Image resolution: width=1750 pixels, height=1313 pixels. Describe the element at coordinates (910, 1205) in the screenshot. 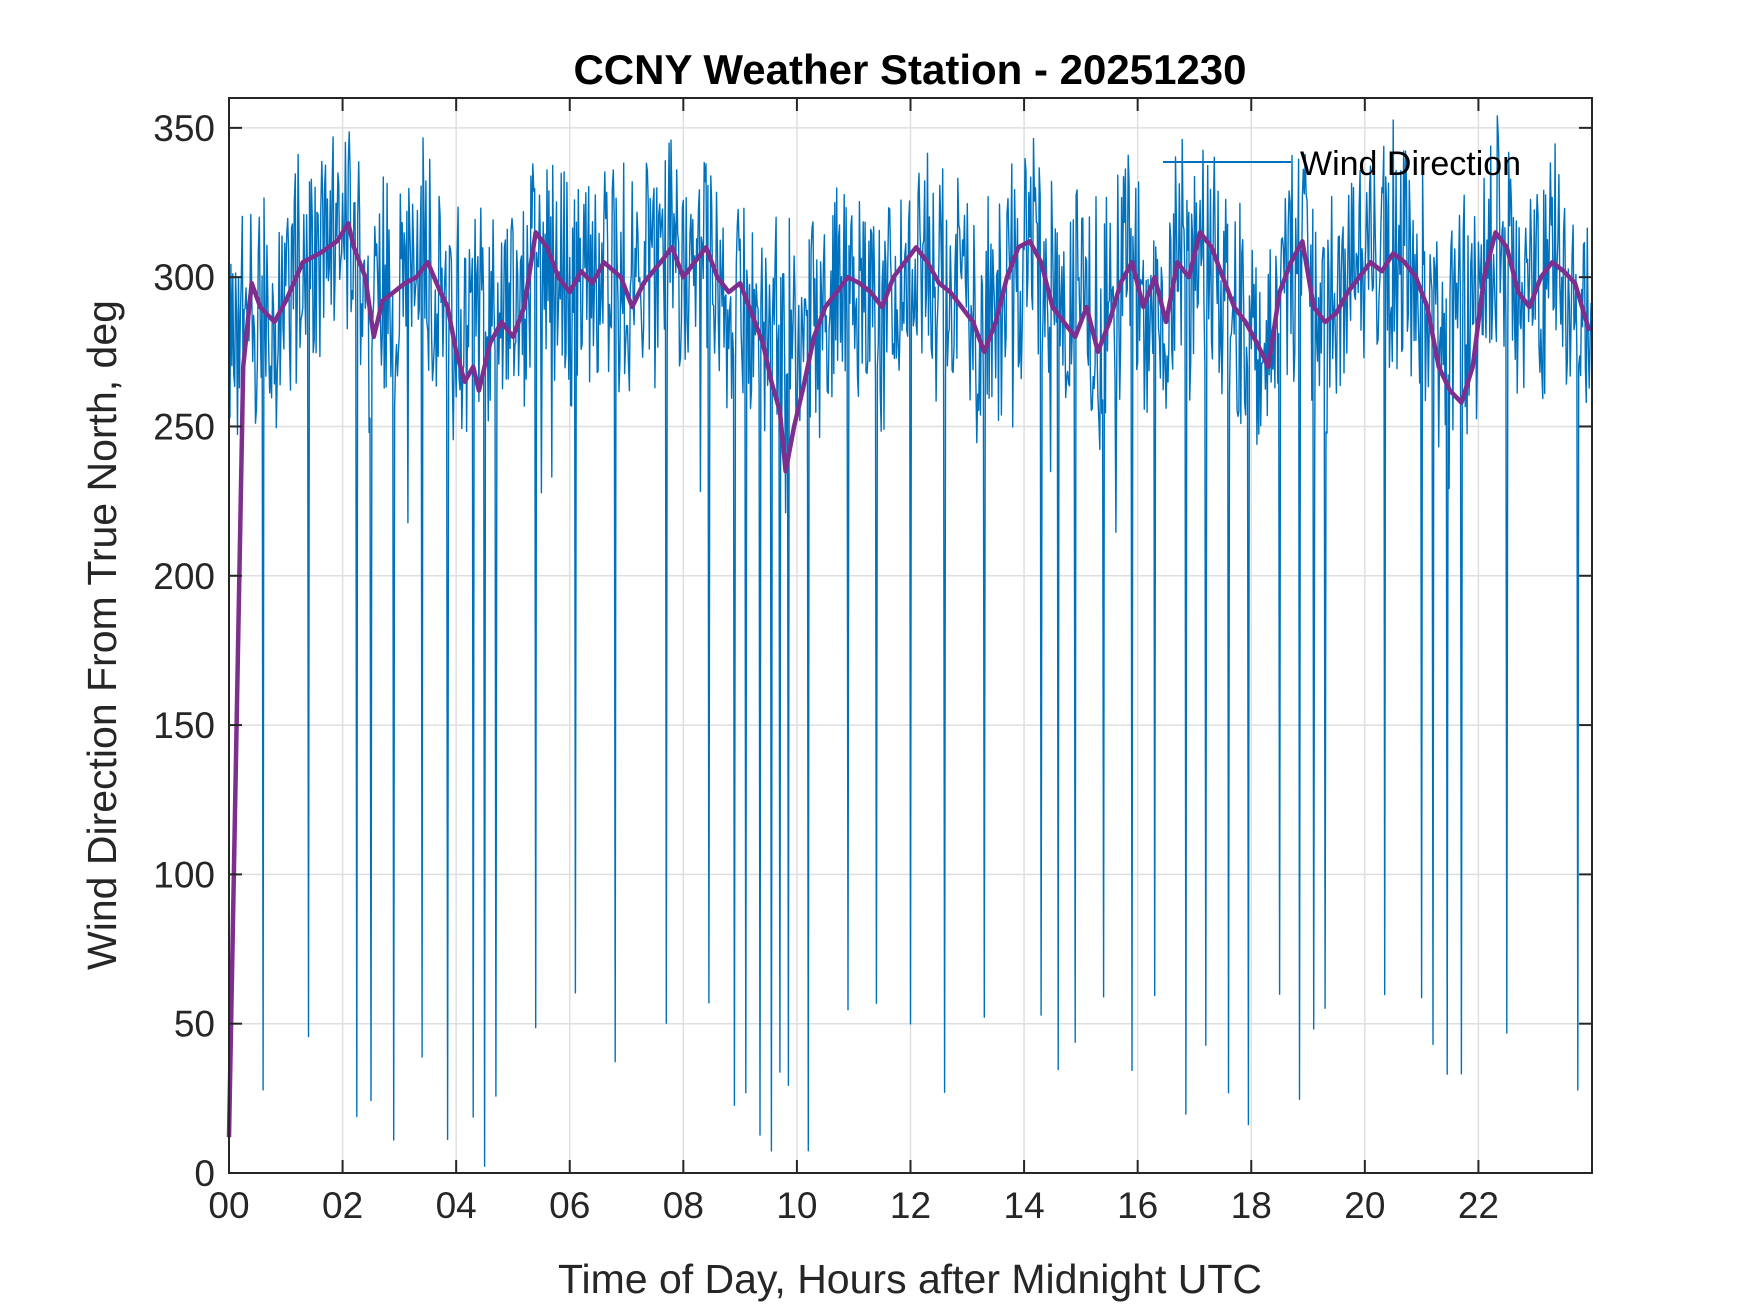

I see `x-tick-label: 12` at that location.